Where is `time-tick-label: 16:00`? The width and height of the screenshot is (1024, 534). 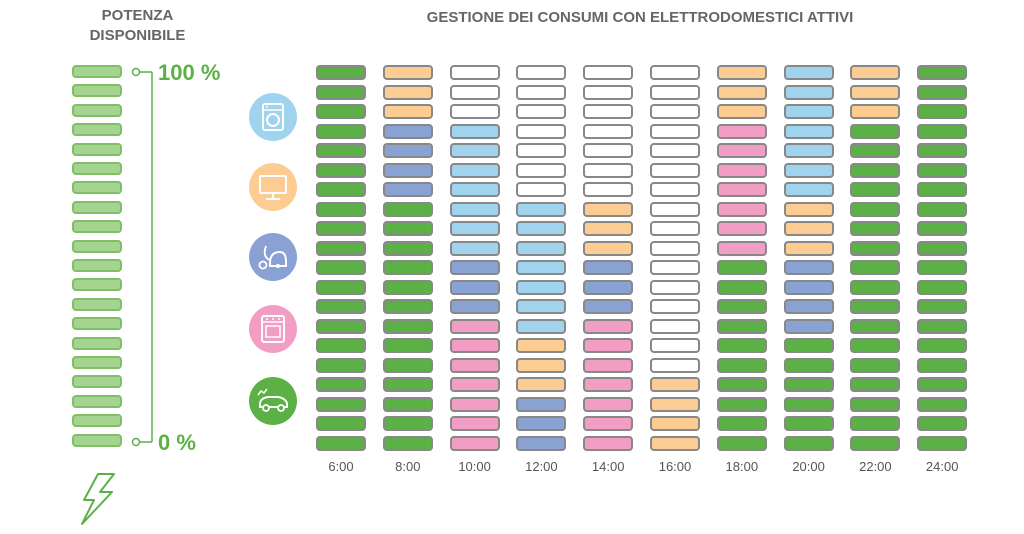
time-tick-label: 16:00 is located at coordinates (675, 466).